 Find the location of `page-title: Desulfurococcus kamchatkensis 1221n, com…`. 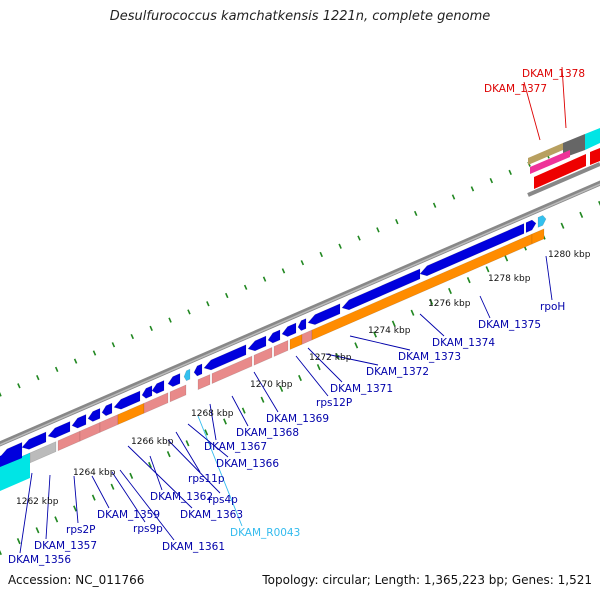

page-title: Desulfurococcus kamchatkensis 1221n, com… is located at coordinates (300, 16).